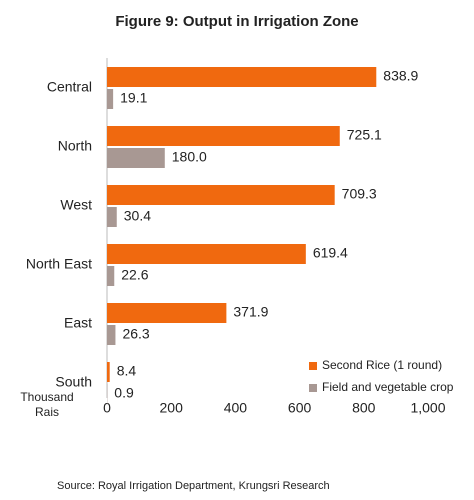  Describe the element at coordinates (47, 404) in the screenshot. I see `x-axis-label: Thousand Rais` at that location.